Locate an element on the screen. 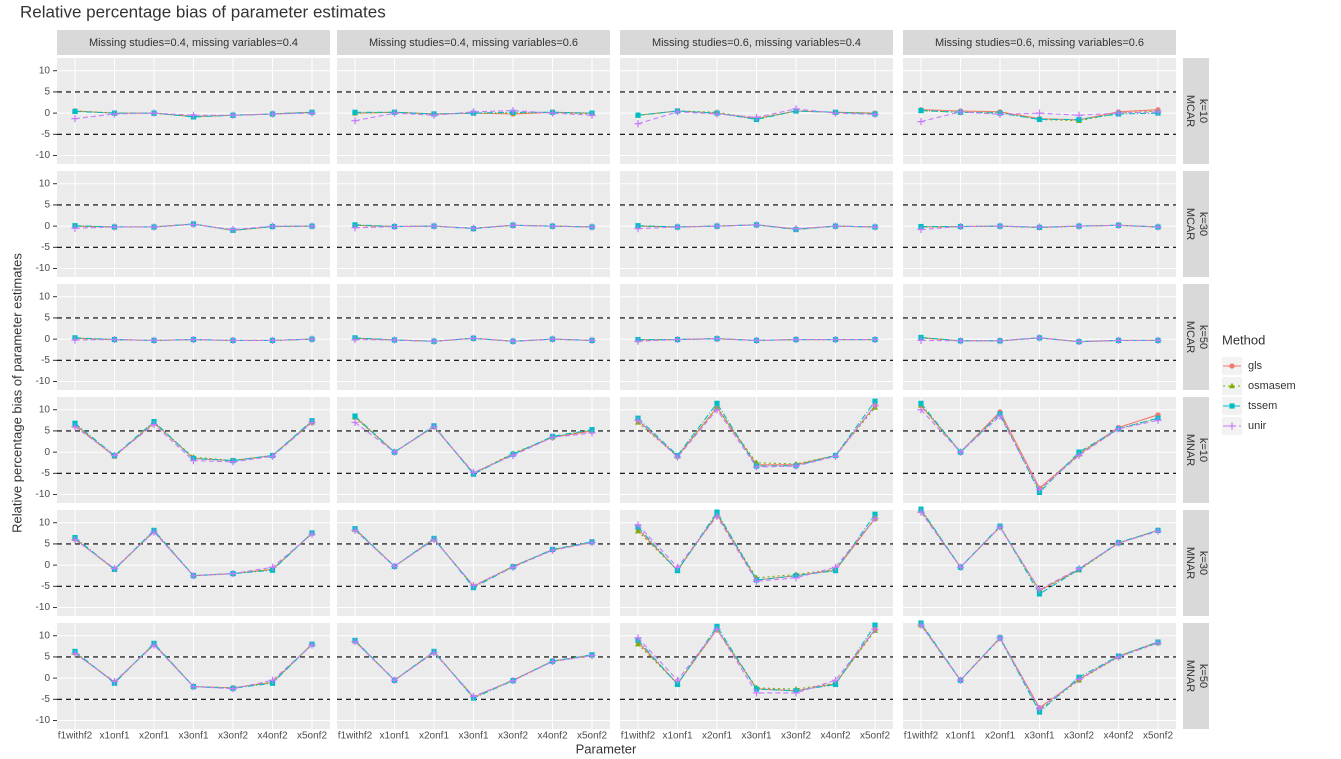 This screenshot has width=1341, height=759. facet-label: k=30 is located at coordinates (1203, 563).